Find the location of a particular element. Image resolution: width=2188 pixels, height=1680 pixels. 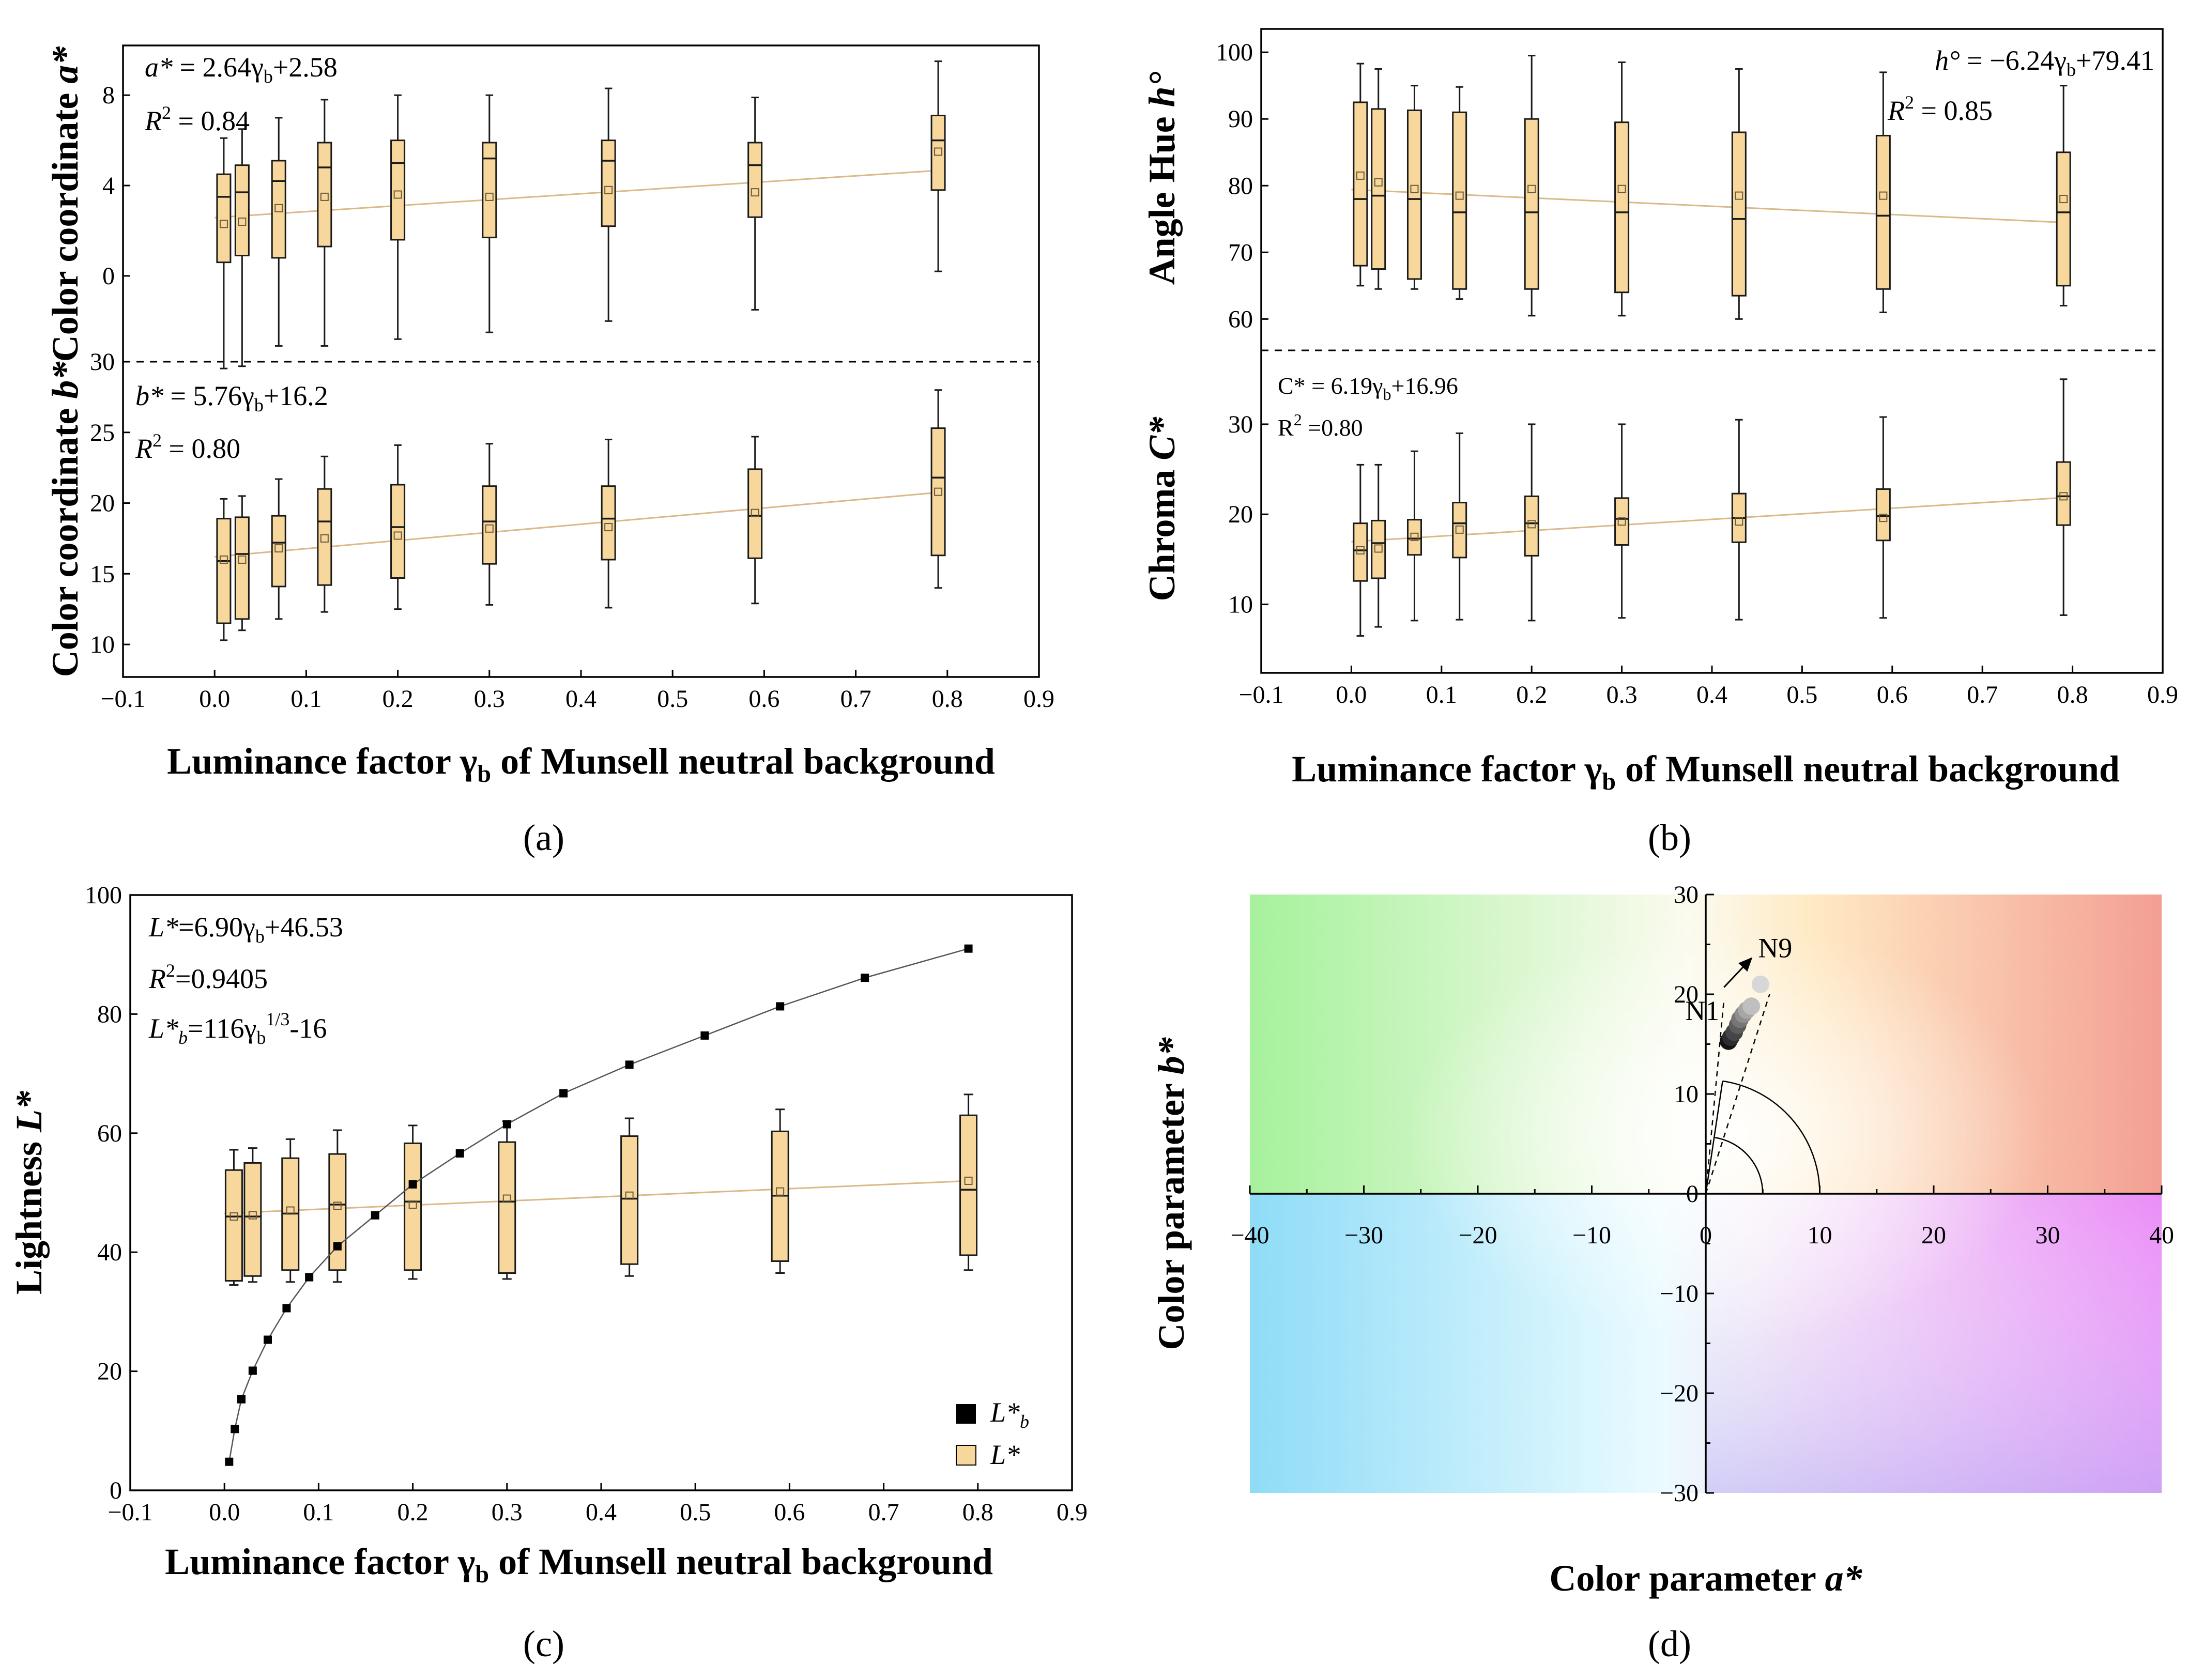

panel-a-bottom-ylabel: Color coordinate b* is located at coordinates (65, 519).